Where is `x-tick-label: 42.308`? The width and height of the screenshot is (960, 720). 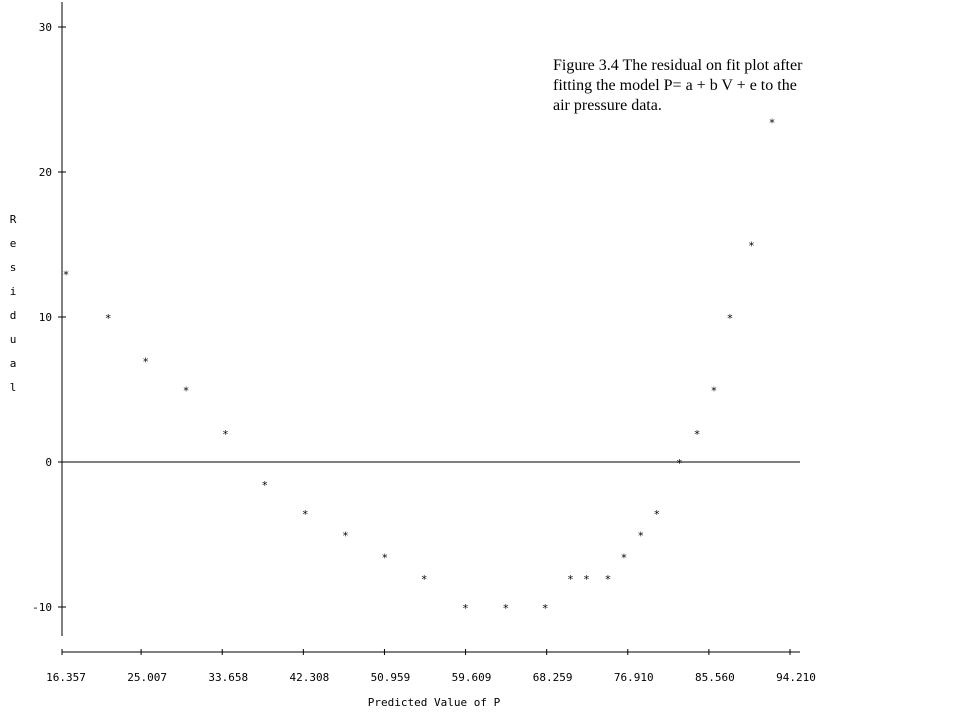
x-tick-label: 42.308 is located at coordinates (309, 677).